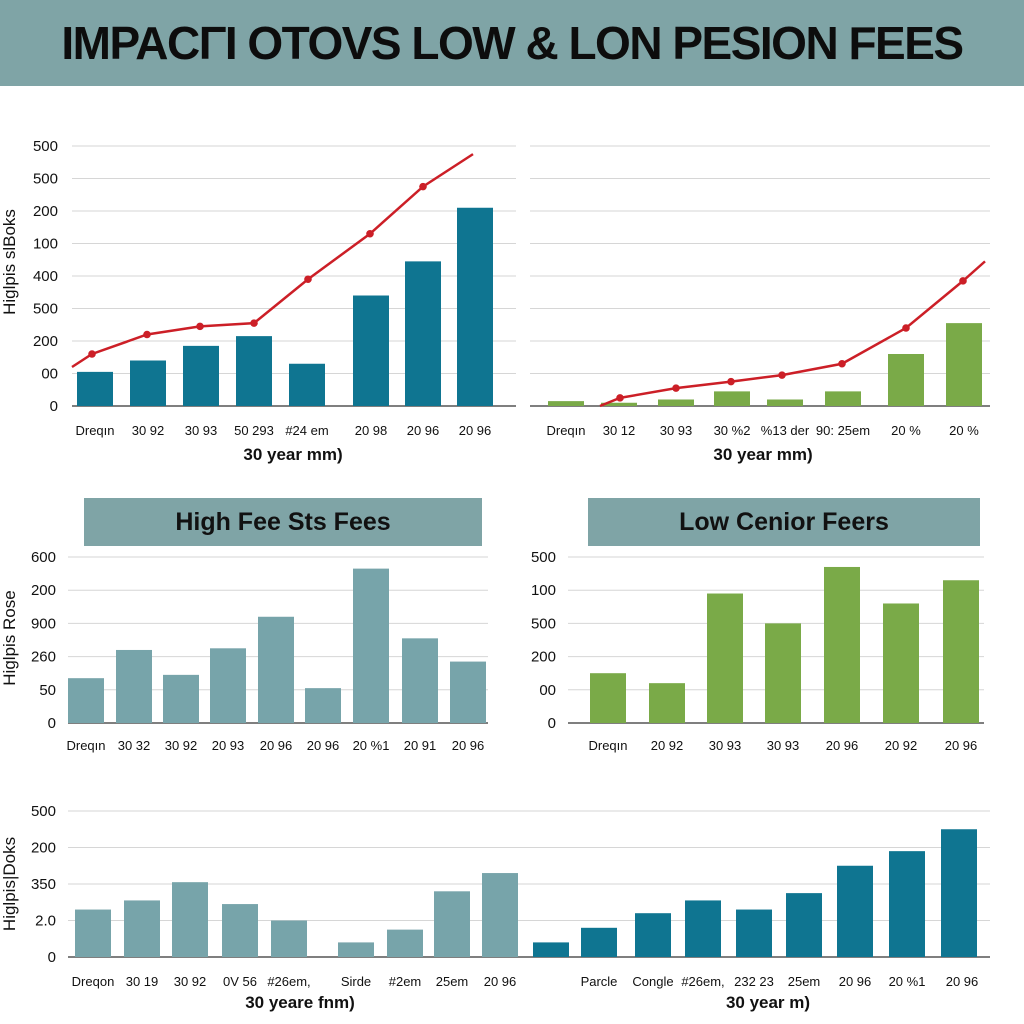 This screenshot has height=1024, width=1024. Describe the element at coordinates (43, 557) in the screenshot. I see `y-tick-label: 600` at that location.